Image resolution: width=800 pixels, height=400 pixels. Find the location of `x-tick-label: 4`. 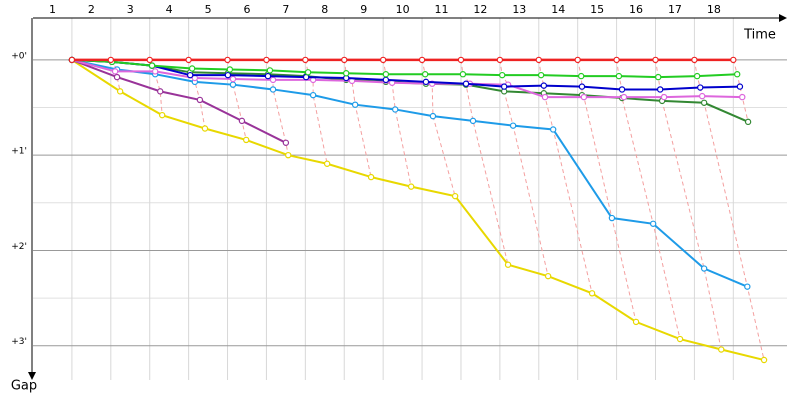

x-tick-label: 4 is located at coordinates (169, 9).